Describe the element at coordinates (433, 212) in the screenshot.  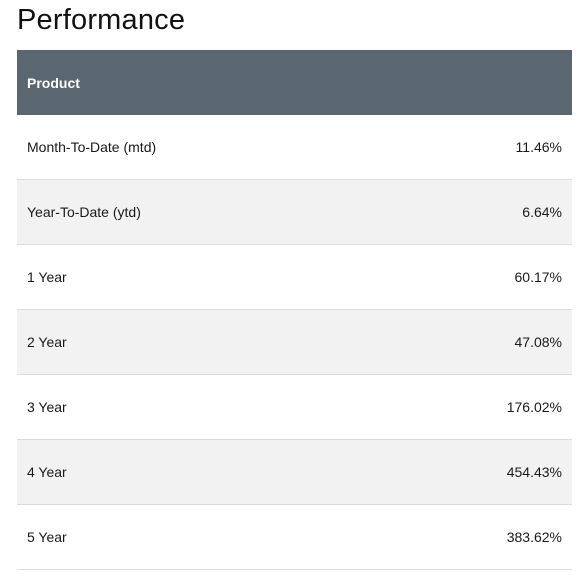
I see `row-value: 6.64%` at that location.